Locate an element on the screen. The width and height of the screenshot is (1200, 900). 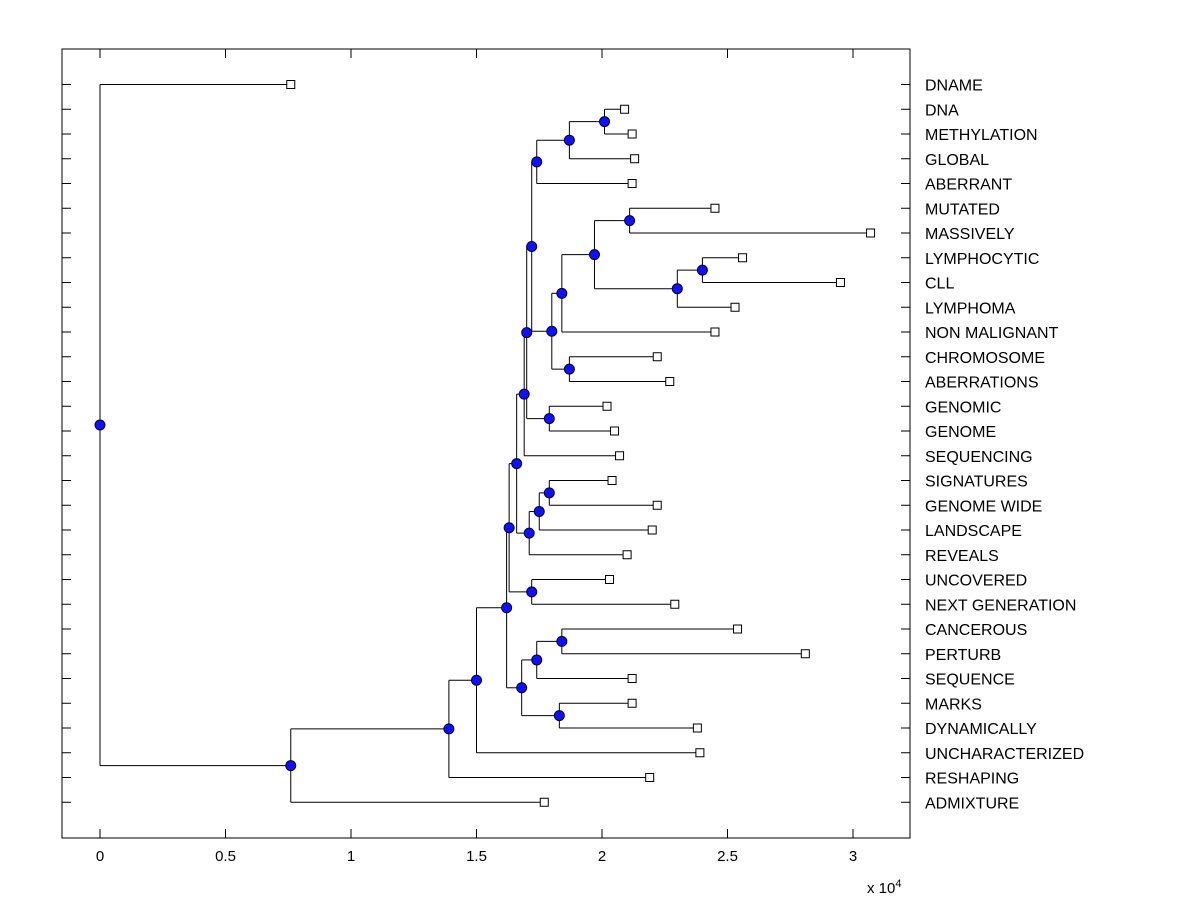
x-multiplier-exponent: 4 is located at coordinates (898, 884).